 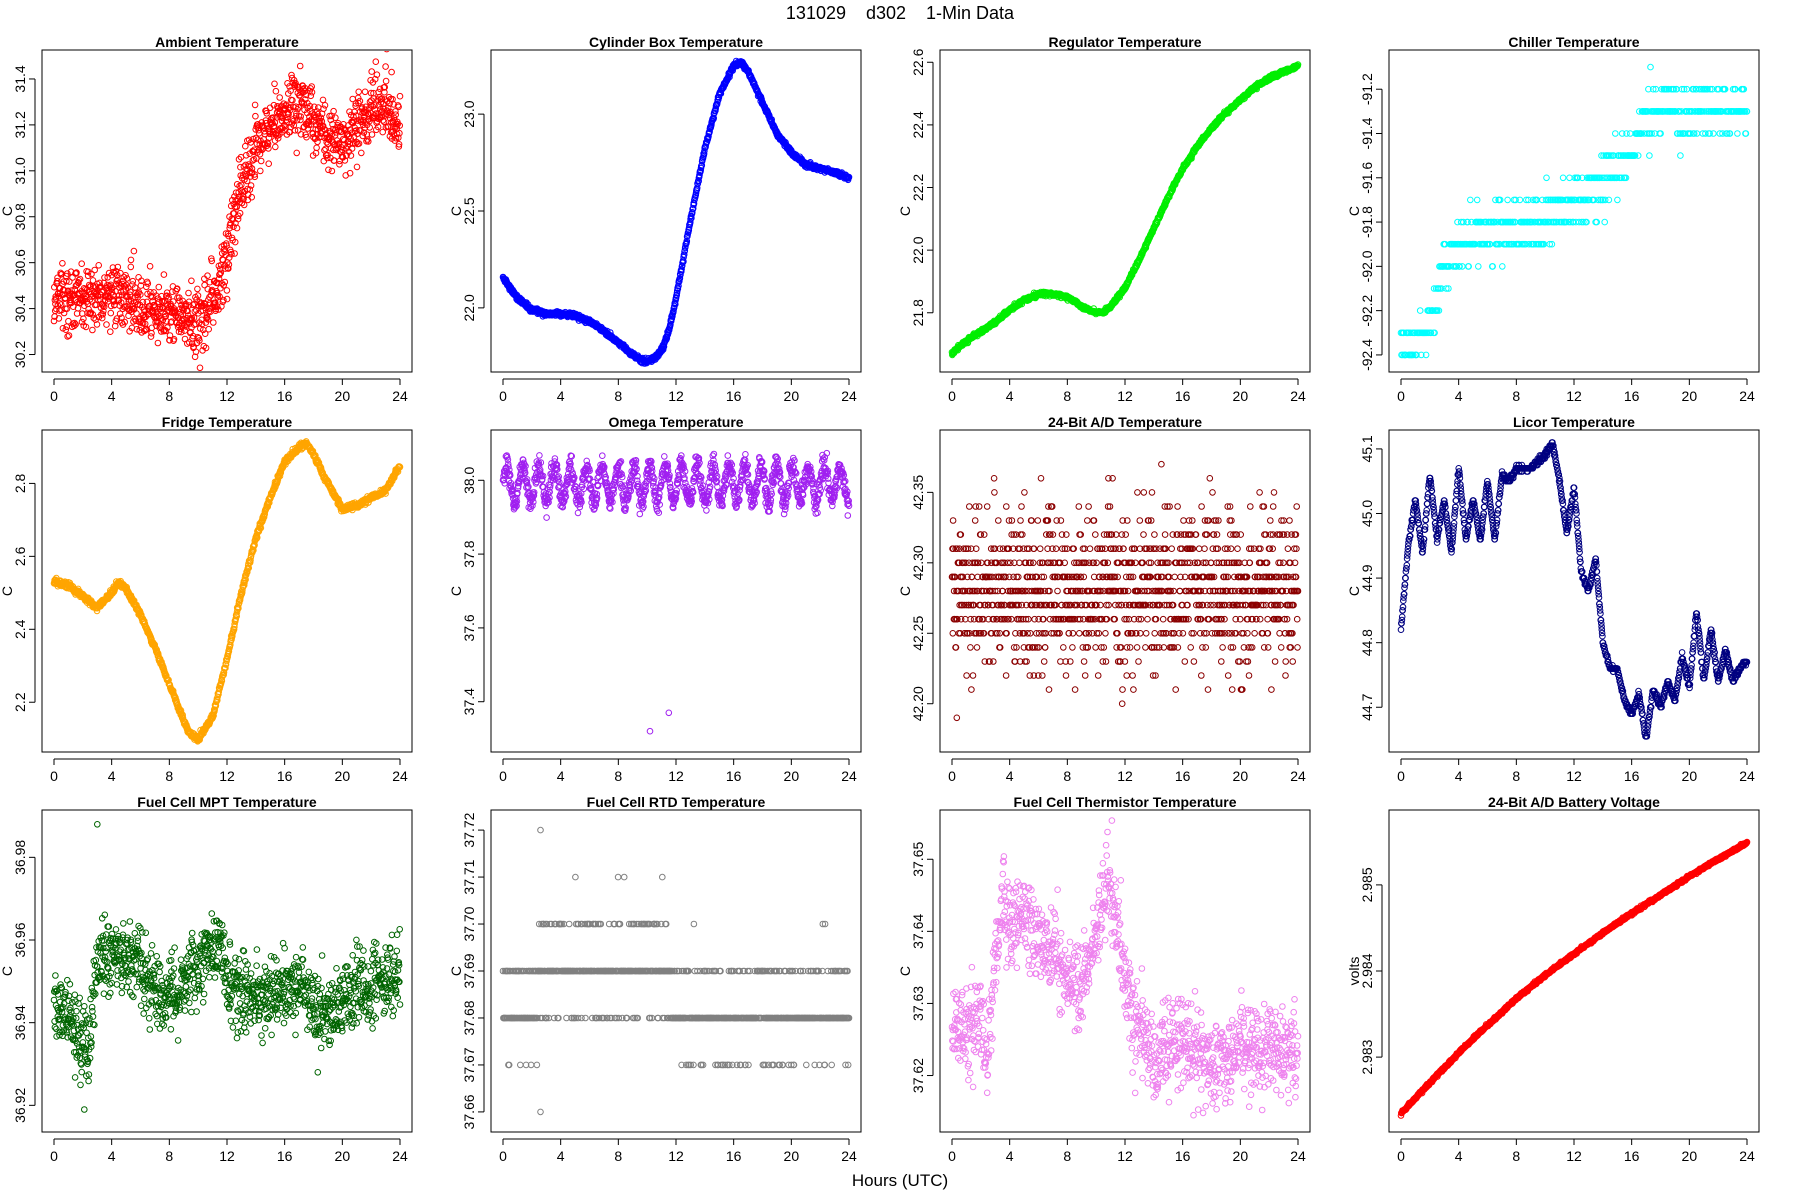 I want to click on y-tick-label: -91.8, so click(x=1367, y=222).